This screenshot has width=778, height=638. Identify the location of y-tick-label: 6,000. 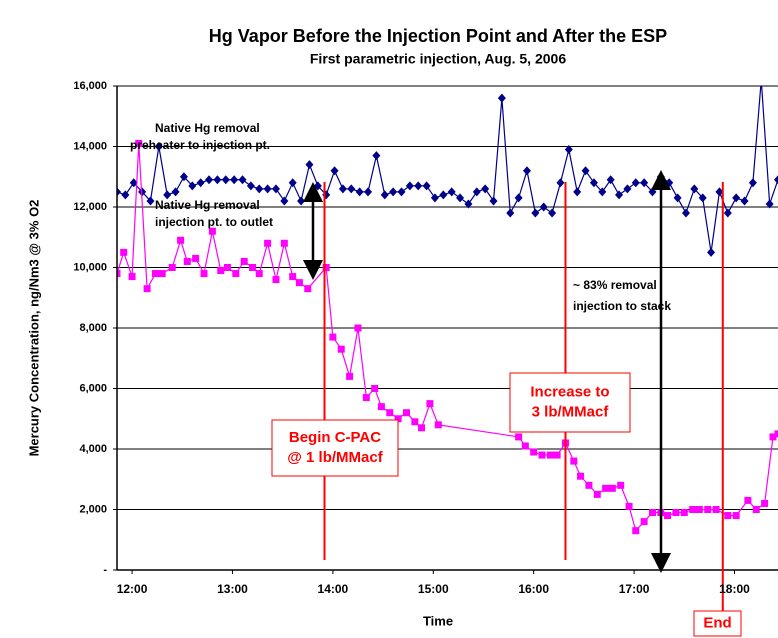
(93, 388).